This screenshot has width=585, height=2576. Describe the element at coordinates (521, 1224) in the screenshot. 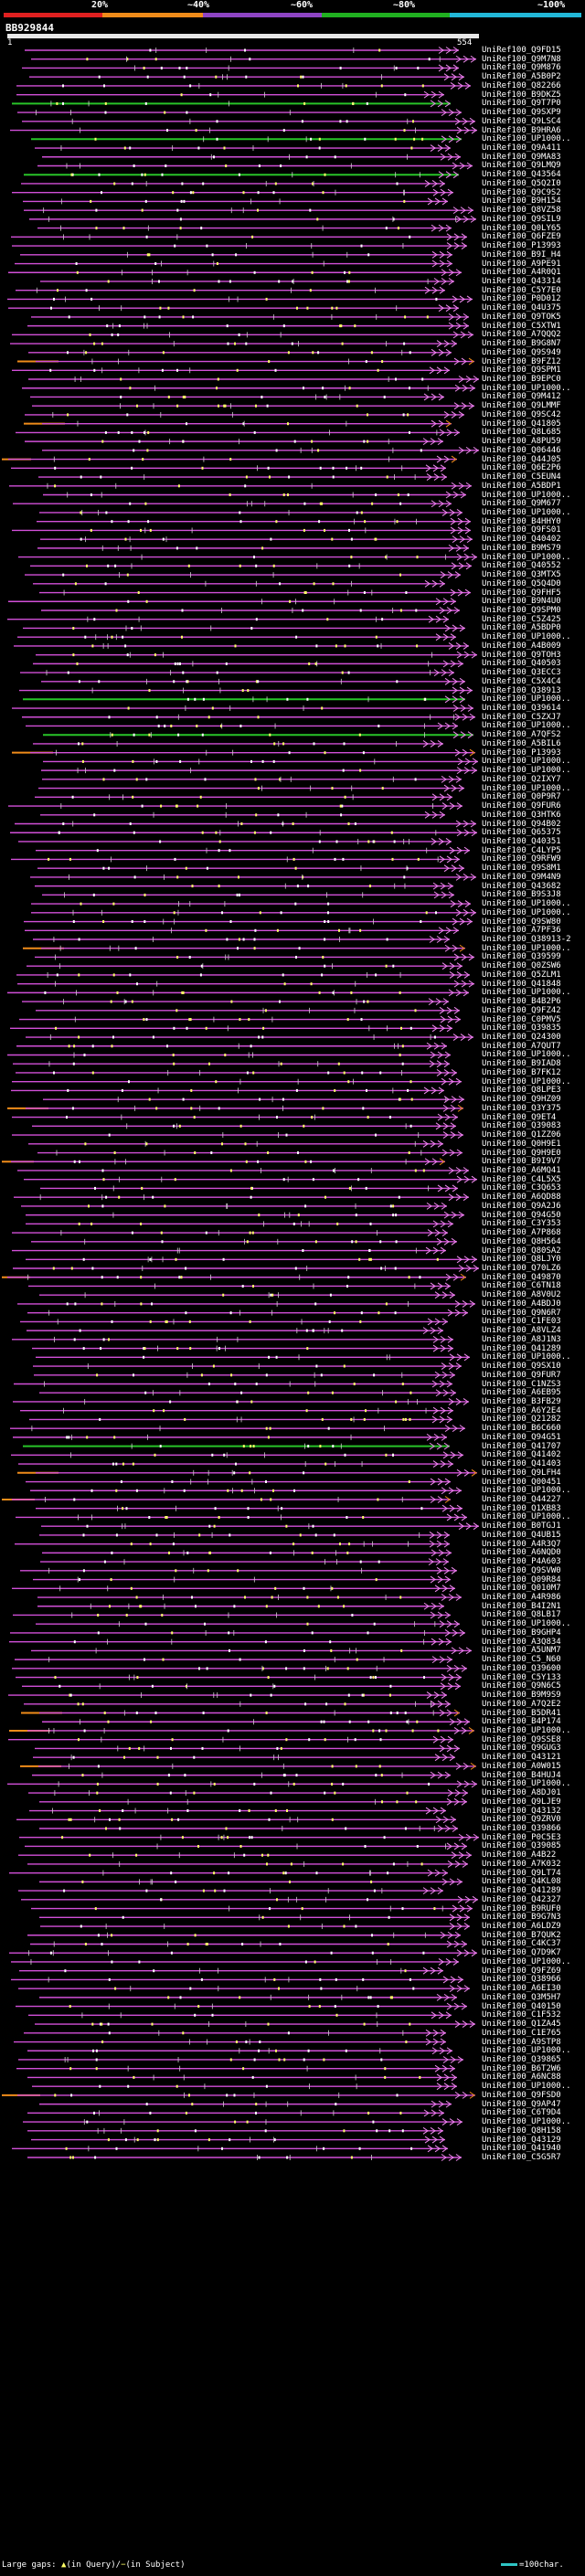

I see `hit-label: UniRef100_C3Y353` at that location.